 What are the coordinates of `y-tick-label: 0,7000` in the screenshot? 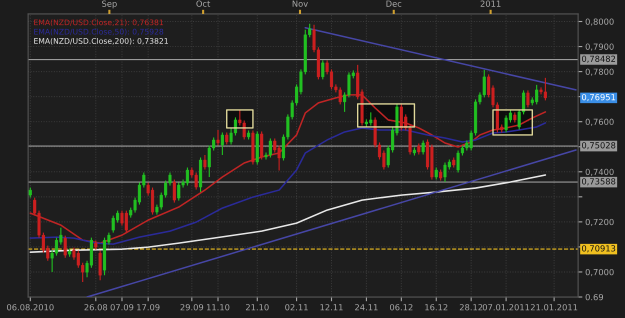 It's located at (600, 272).